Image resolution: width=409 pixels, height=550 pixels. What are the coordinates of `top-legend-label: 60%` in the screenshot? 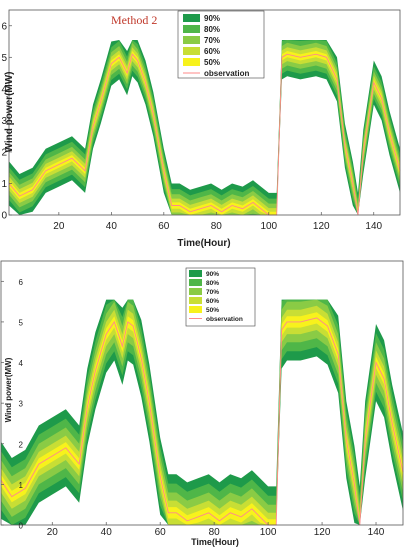 It's located at (212, 51).